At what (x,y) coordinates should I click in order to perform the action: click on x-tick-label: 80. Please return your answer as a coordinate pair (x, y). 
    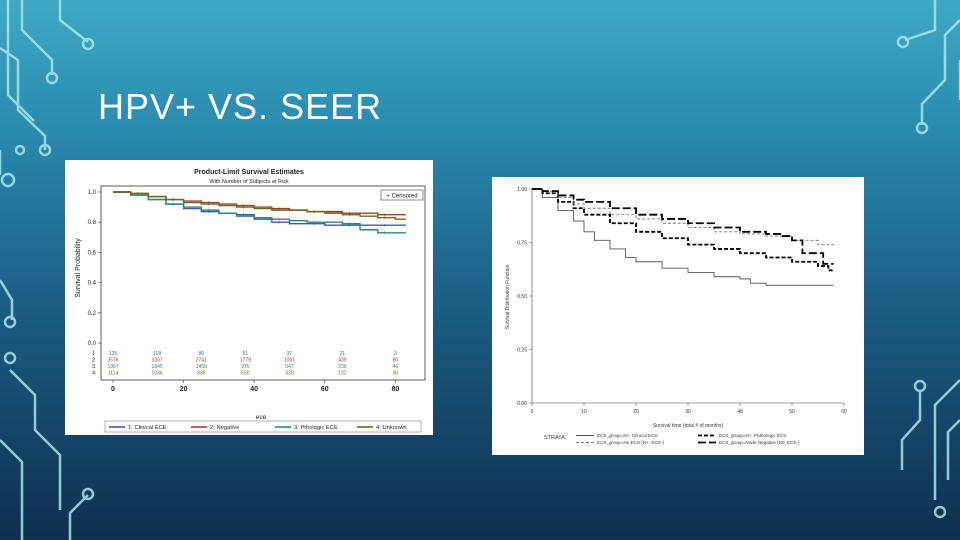
    Looking at the image, I should click on (395, 389).